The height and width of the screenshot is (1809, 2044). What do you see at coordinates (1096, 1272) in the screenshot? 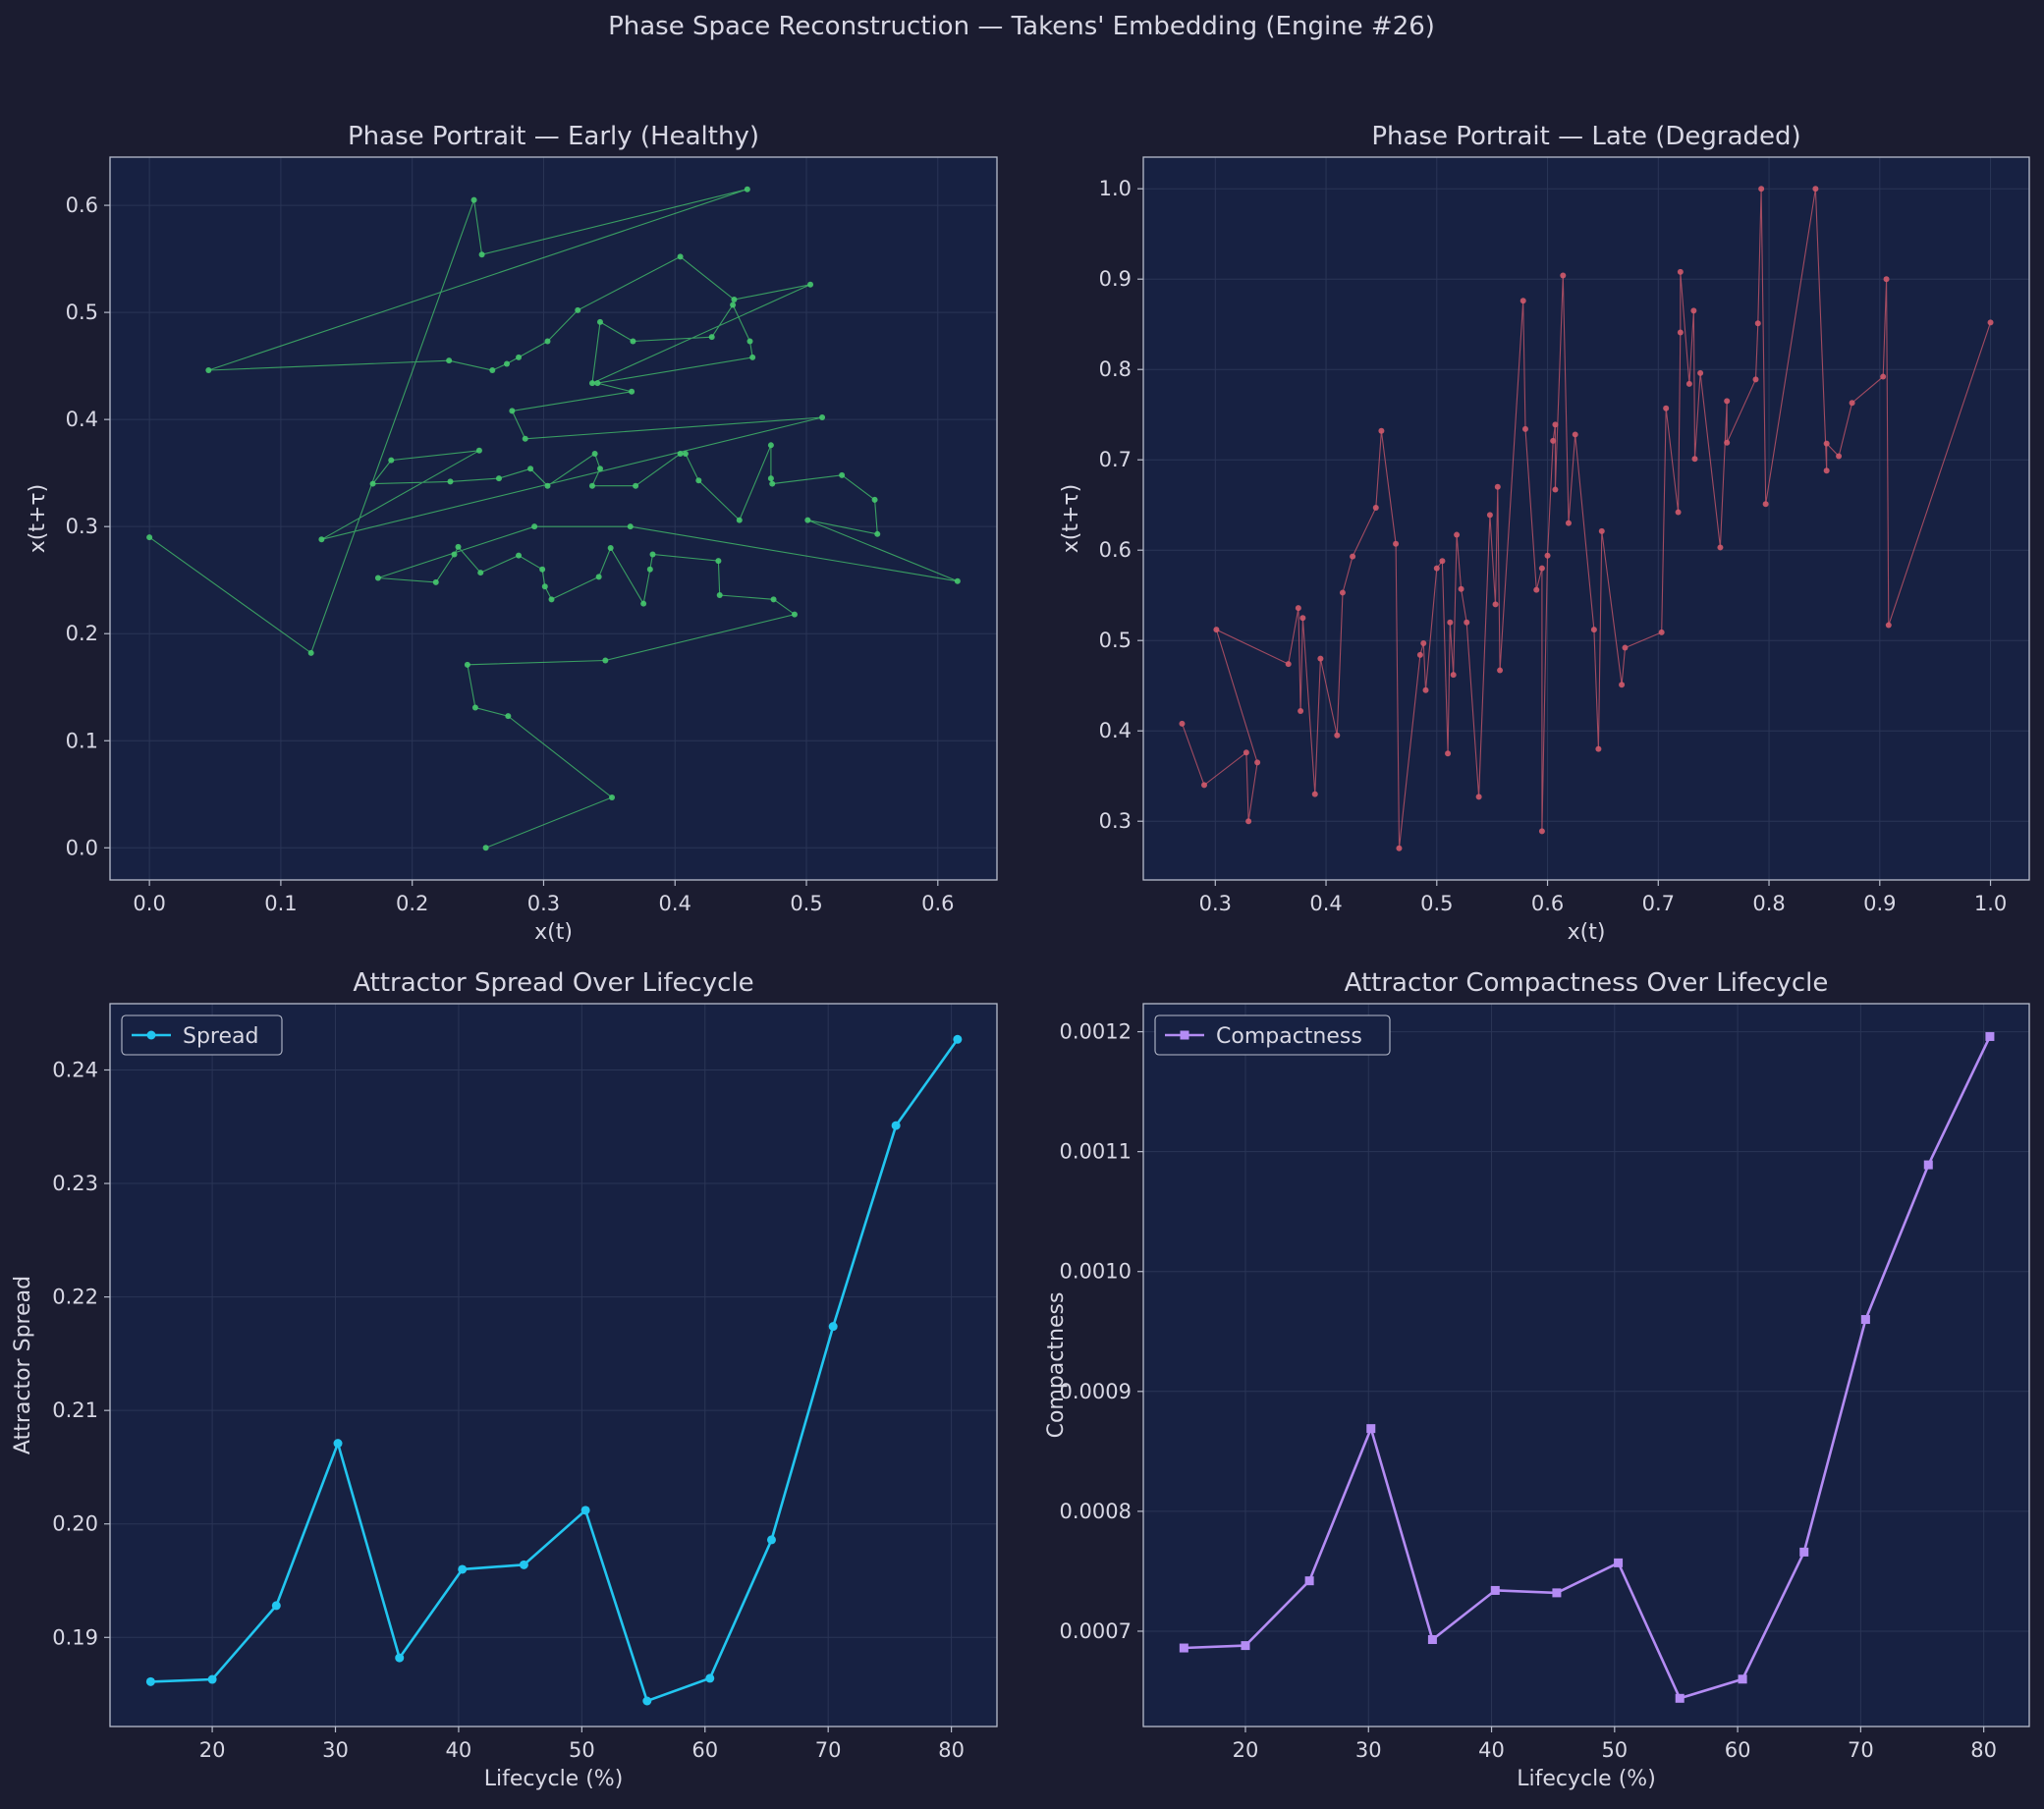
I see `compactness-y-tick-label: 0.0010` at bounding box center [1096, 1272].